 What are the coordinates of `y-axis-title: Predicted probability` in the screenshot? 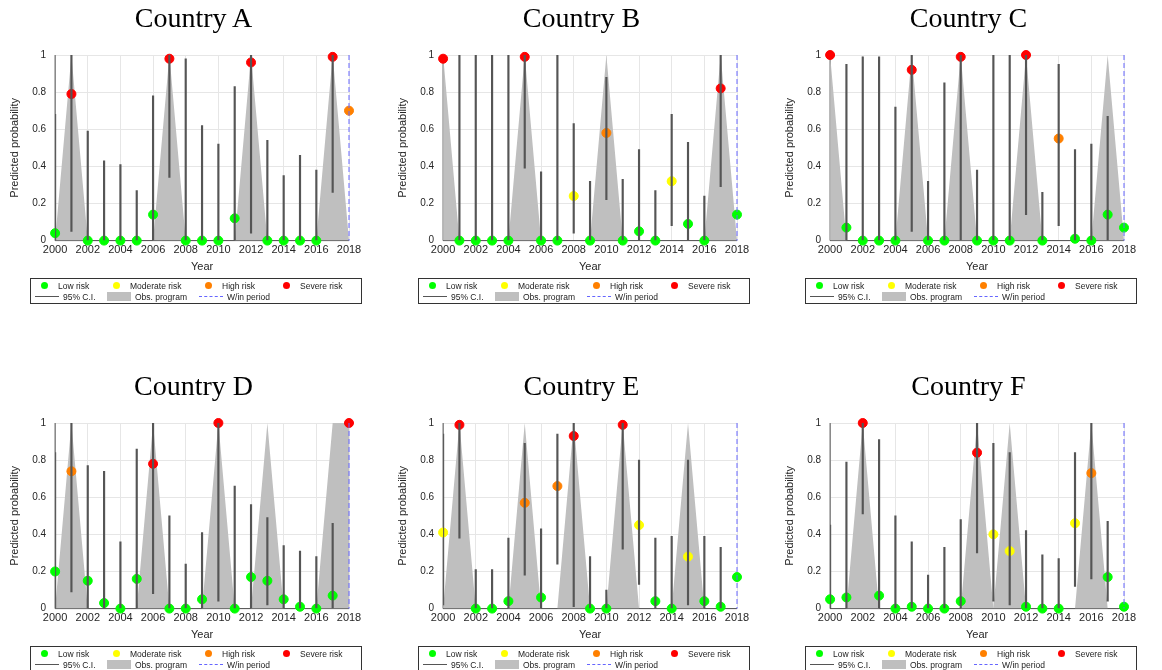 It's located at (13, 147).